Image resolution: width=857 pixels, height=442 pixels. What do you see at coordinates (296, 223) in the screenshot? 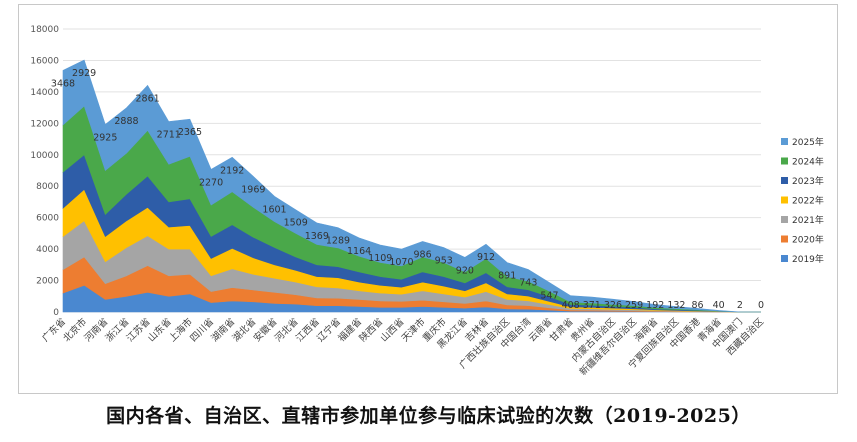
I see `data-label: 1509` at bounding box center [296, 223].